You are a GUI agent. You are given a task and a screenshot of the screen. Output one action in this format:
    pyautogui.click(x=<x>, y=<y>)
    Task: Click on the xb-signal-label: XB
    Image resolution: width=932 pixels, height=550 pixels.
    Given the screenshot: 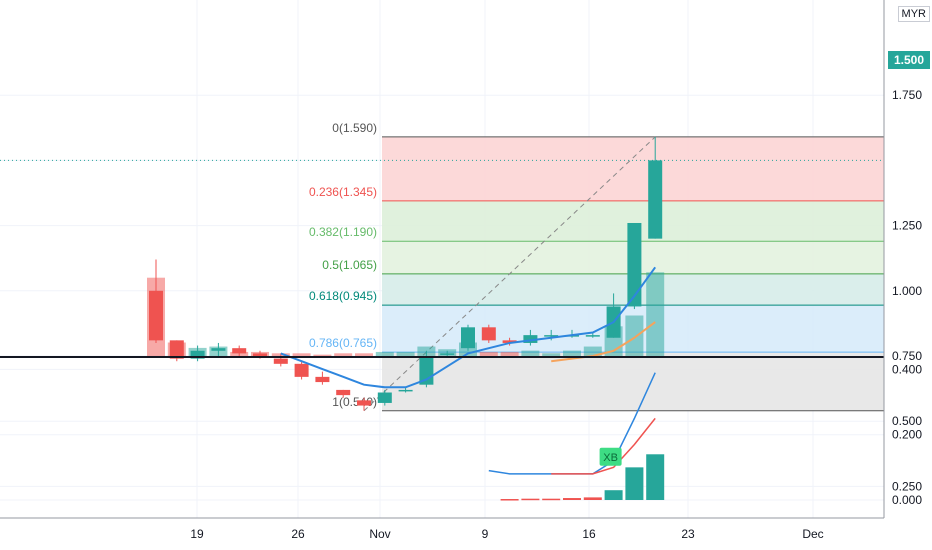 What is the action you would take?
    pyautogui.click(x=610, y=458)
    